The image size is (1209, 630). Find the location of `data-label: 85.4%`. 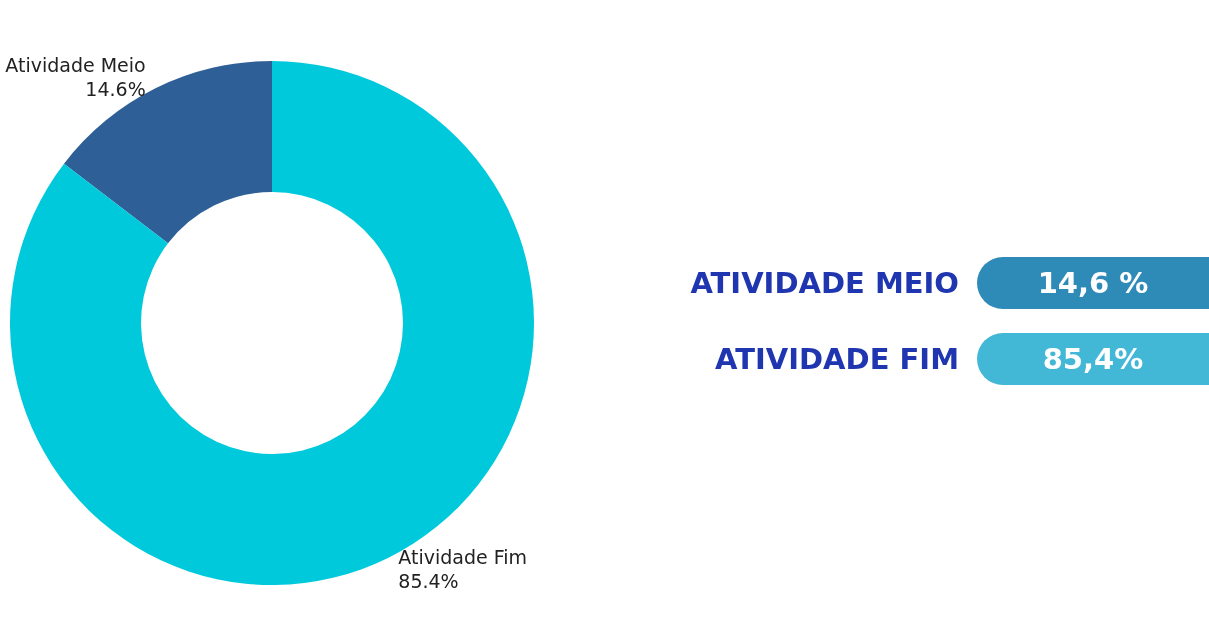

data-label: 85.4% is located at coordinates (428, 580).